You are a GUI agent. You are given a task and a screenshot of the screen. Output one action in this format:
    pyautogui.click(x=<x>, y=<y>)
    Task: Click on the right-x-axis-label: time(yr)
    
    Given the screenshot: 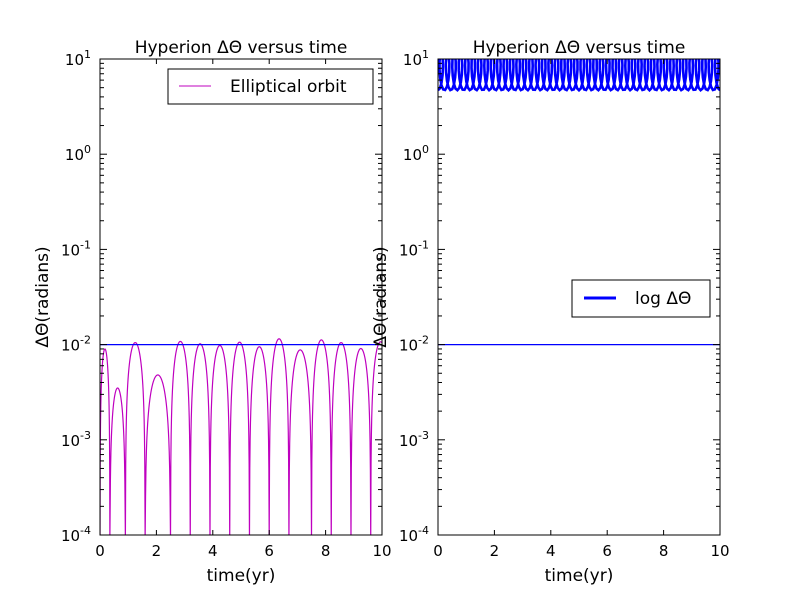 What is the action you would take?
    pyautogui.click(x=579, y=576)
    